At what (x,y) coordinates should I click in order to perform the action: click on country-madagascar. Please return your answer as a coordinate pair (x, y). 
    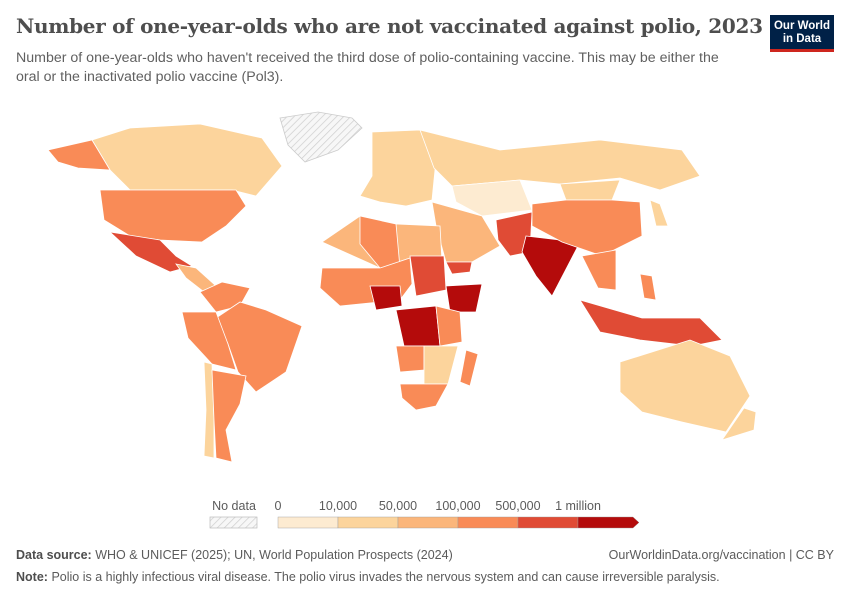
    Looking at the image, I should click on (469, 368).